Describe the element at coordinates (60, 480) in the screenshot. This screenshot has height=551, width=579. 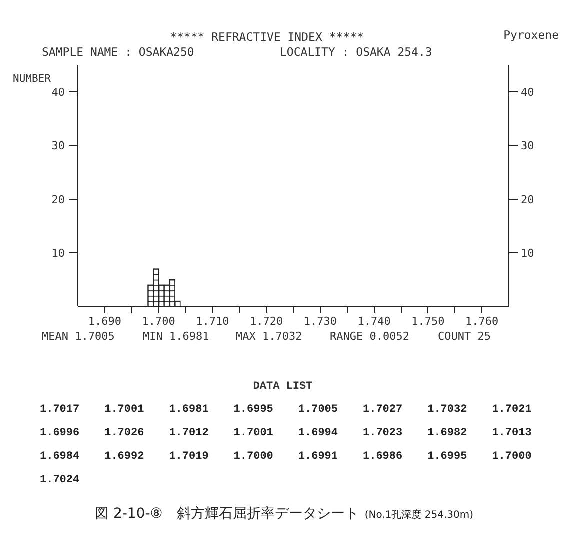
I see `data-list-value: 1.7024` at that location.